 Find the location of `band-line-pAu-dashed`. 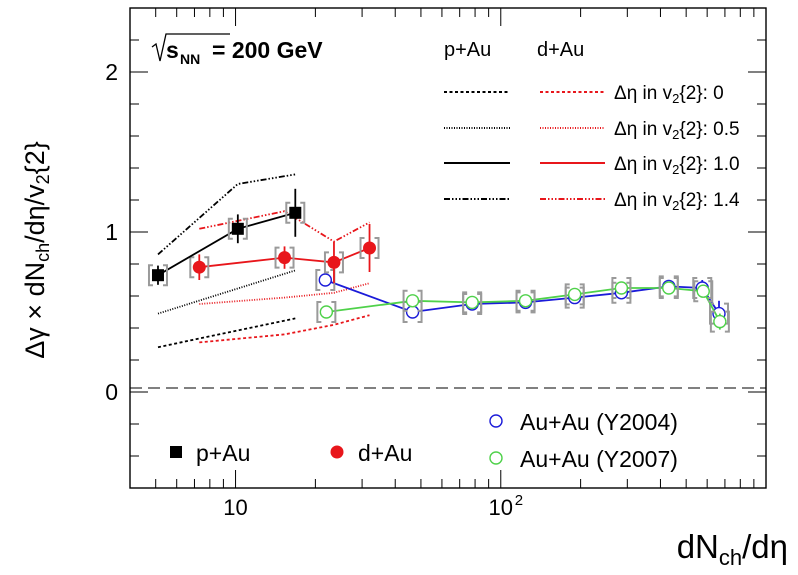

band-line-pAu-dashed is located at coordinates (226, 333).